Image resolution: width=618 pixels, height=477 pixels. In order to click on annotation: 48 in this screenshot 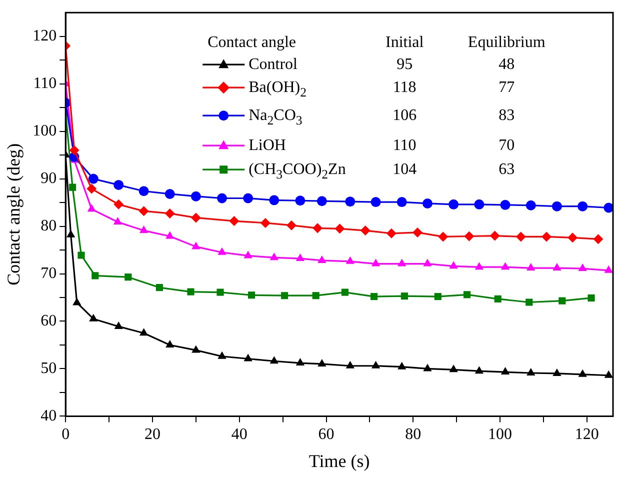, I will do `click(506, 64)`.